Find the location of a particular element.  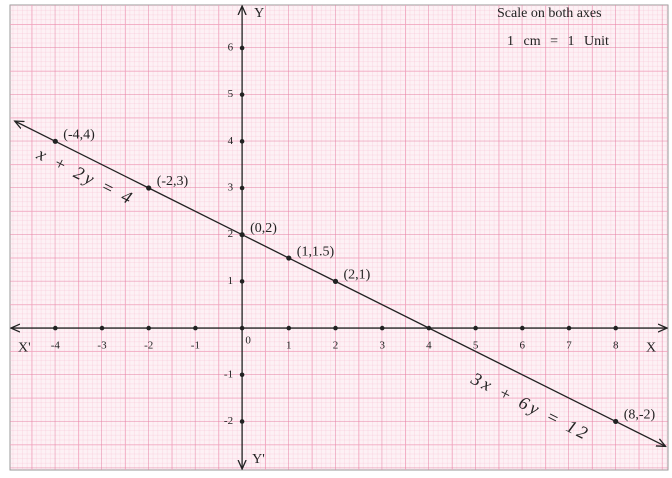

annotation: Scale on both axes is located at coordinates (549, 13).